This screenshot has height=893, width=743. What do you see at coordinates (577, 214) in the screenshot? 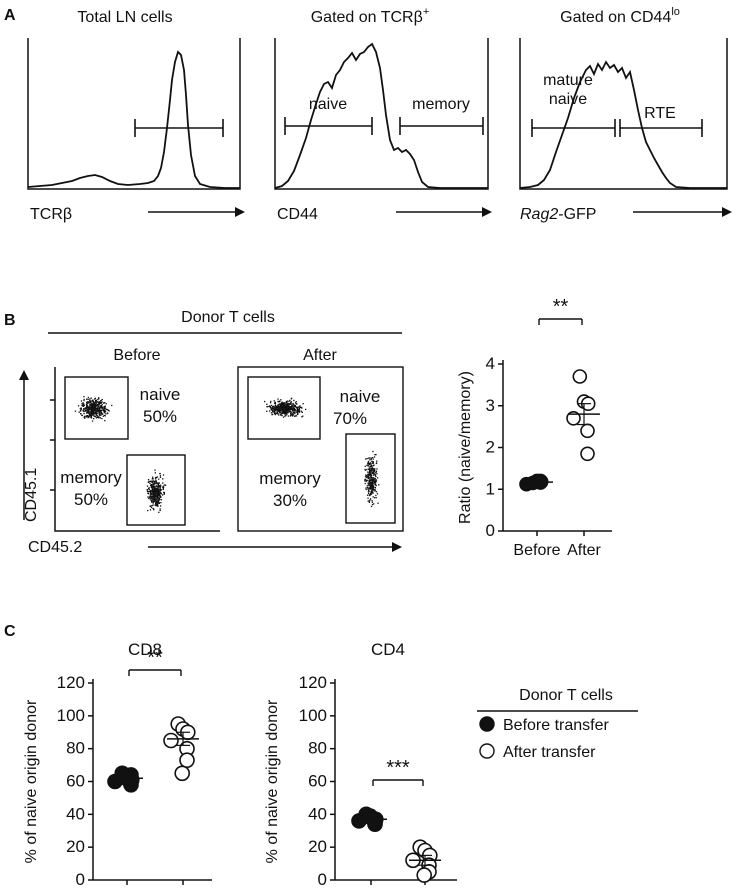
I see `histogram-3-xlabel-suffix: -GFP` at bounding box center [577, 214].